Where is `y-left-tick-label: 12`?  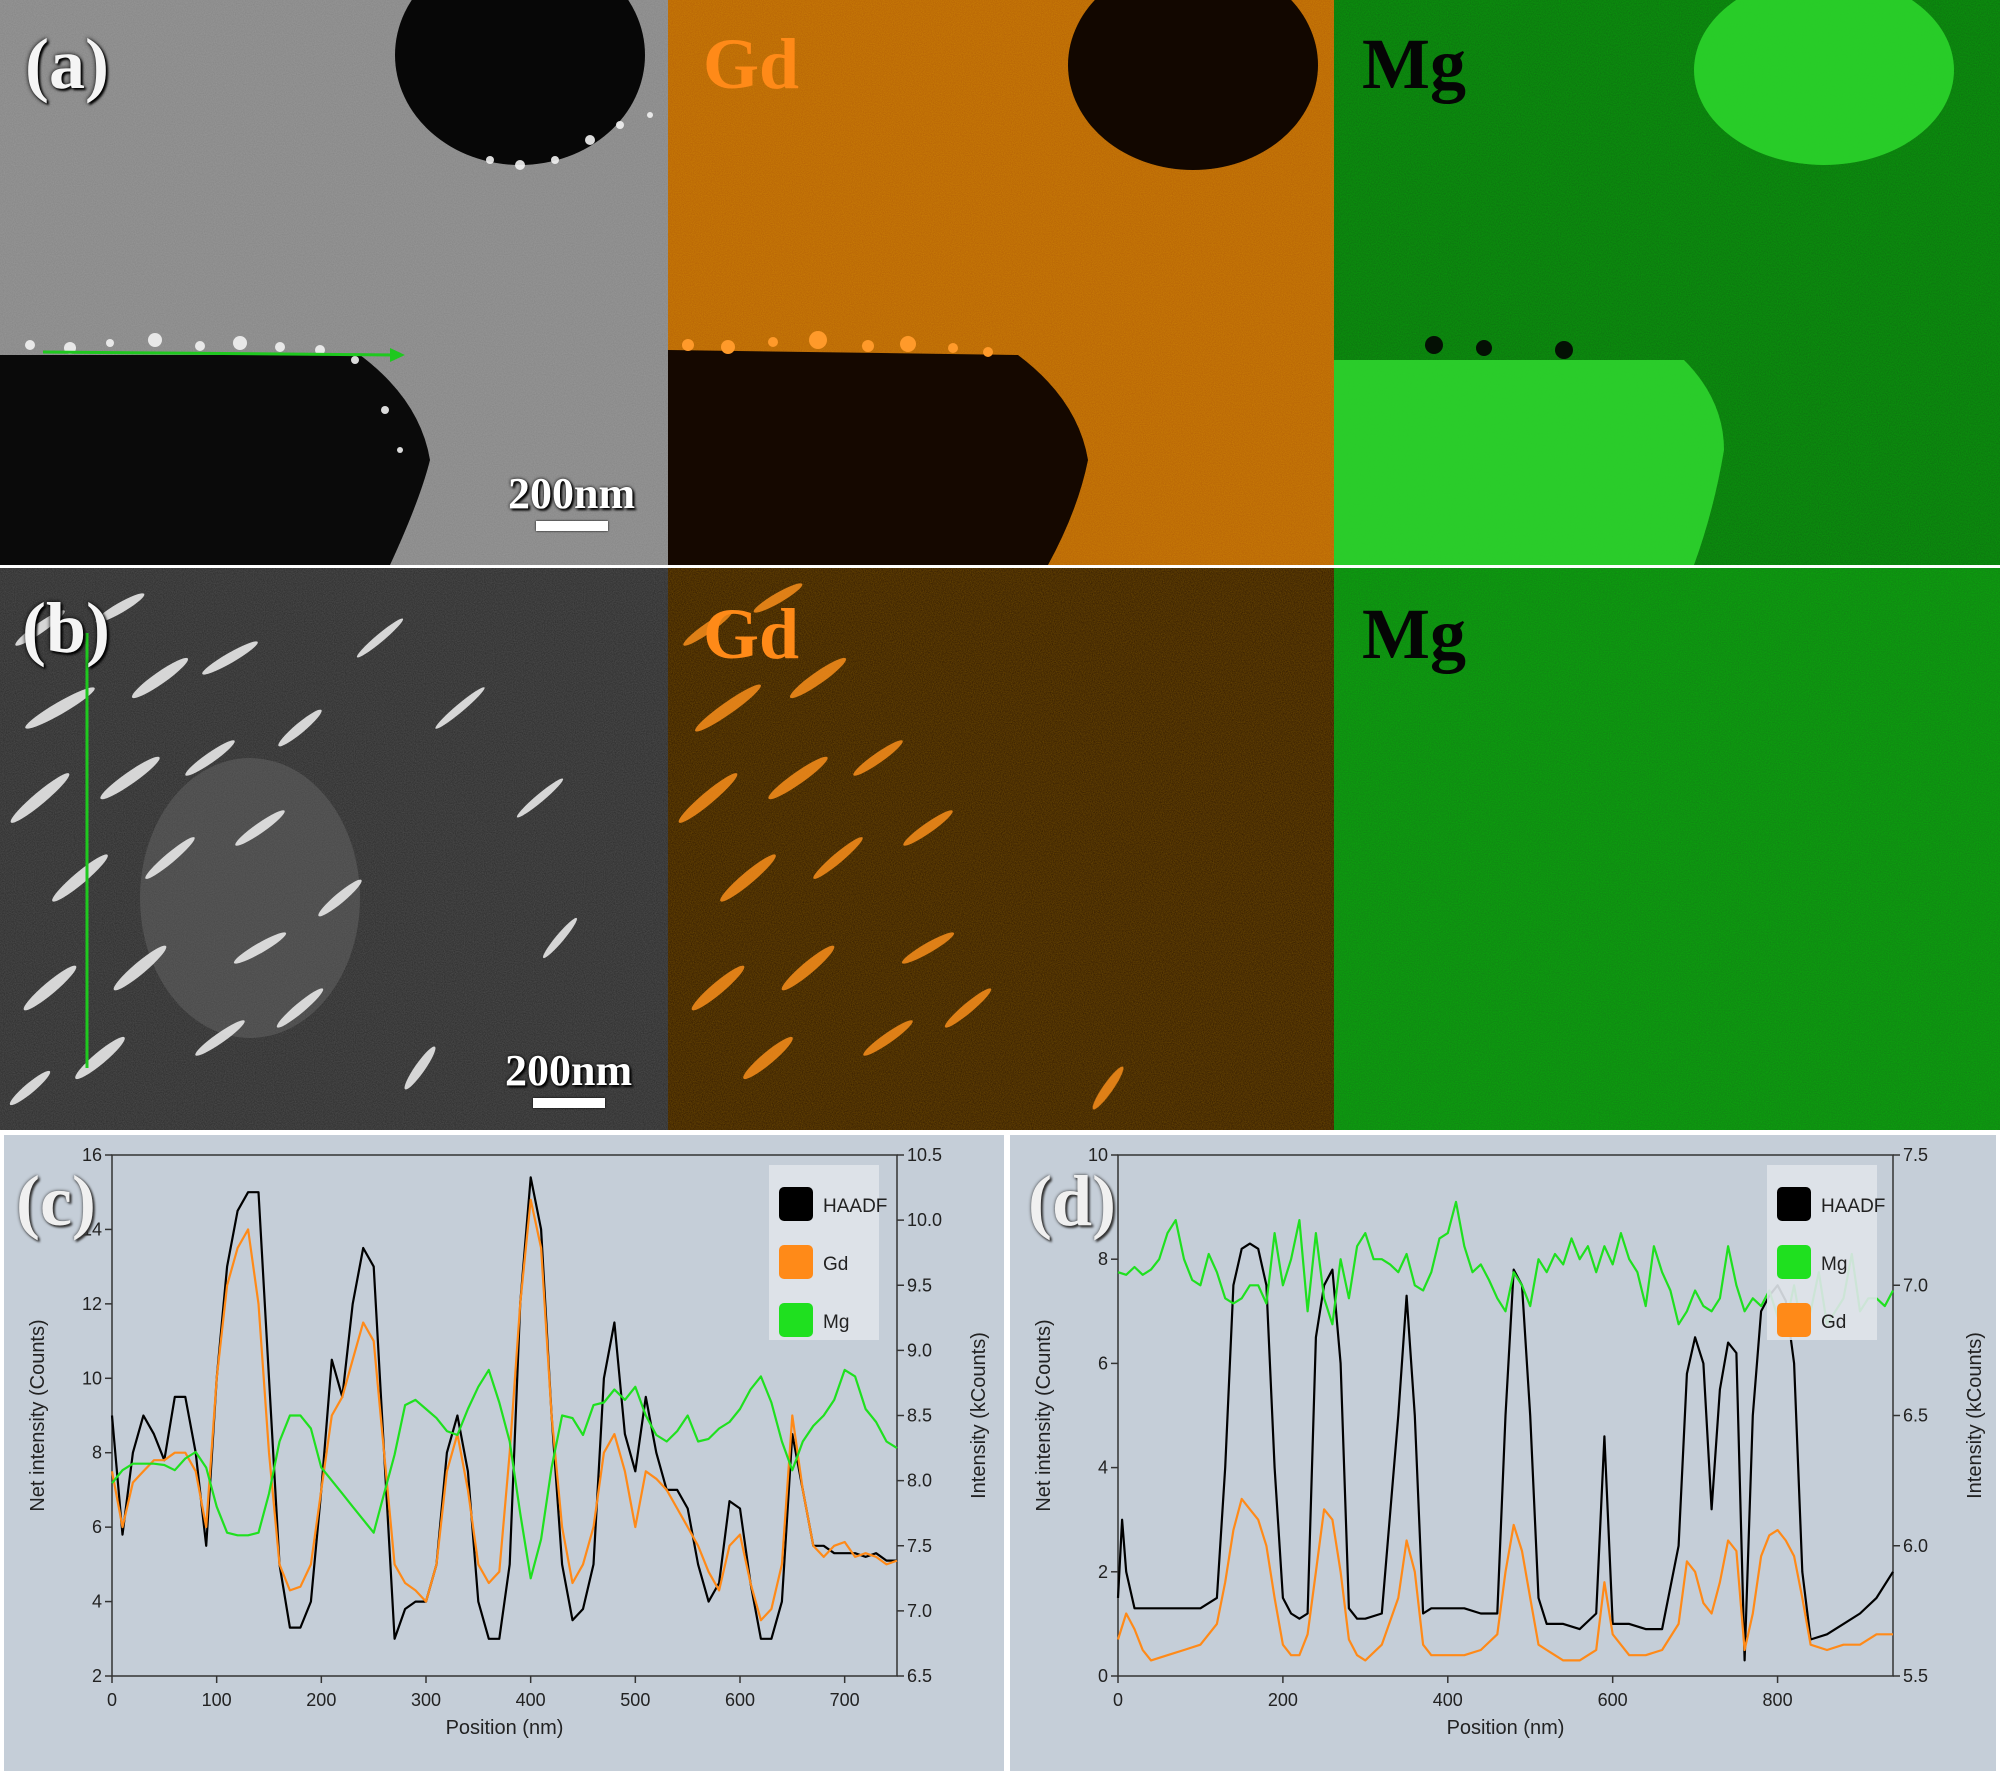
y-left-tick-label: 12 is located at coordinates (92, 1304).